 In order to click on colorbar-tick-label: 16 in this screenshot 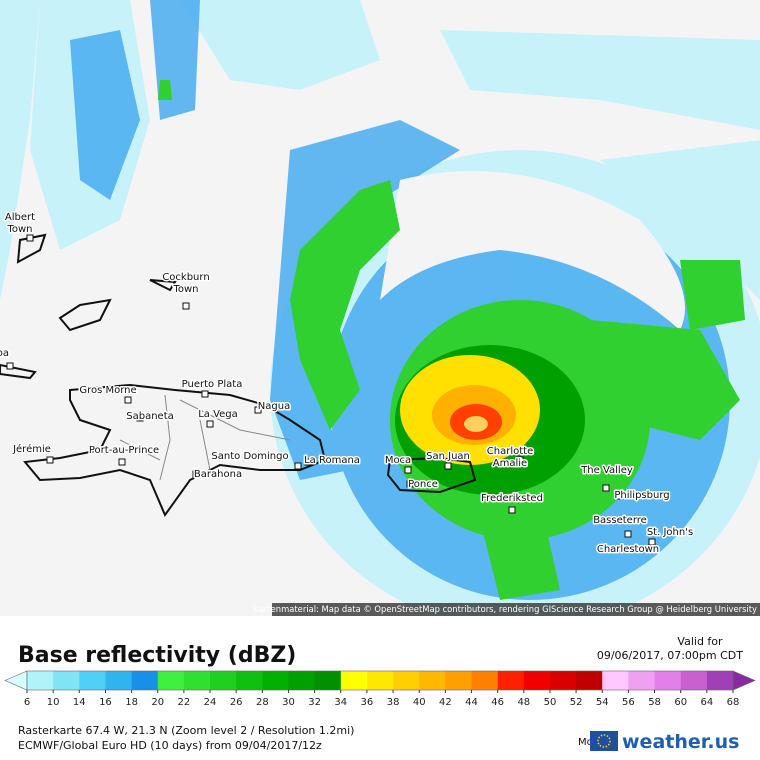, I will do `click(105, 702)`.